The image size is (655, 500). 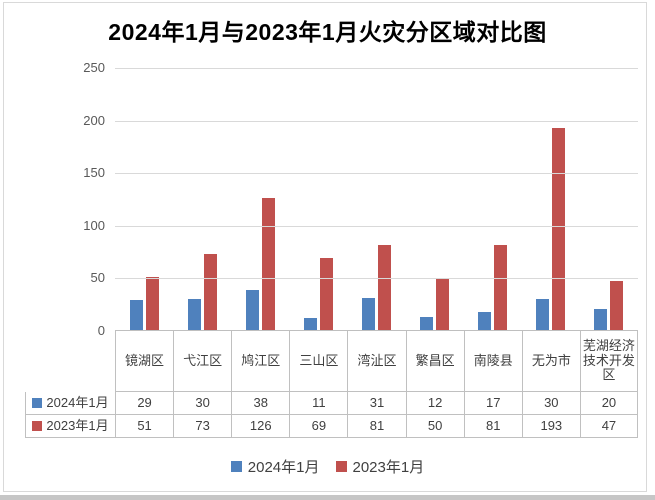 I want to click on table-value-cell: 50, so click(x=434, y=426).